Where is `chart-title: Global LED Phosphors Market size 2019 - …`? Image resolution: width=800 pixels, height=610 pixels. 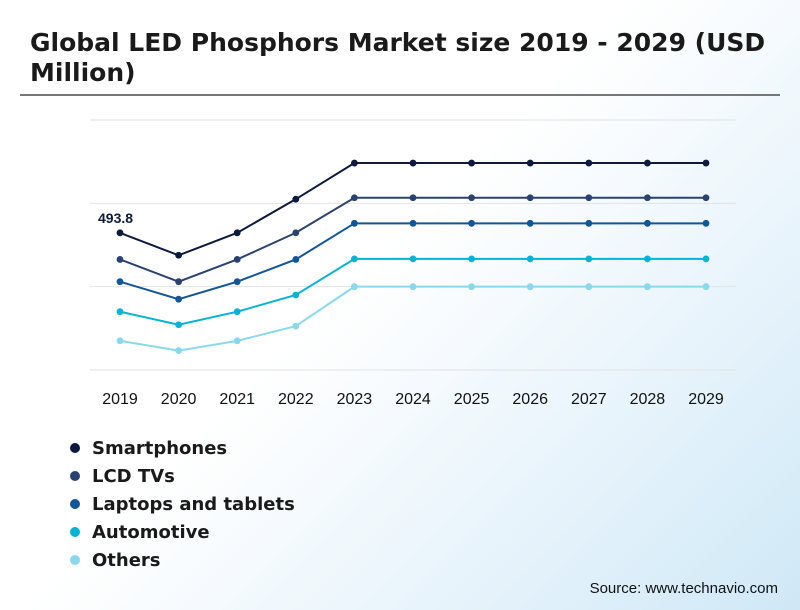 chart-title: Global LED Phosphors Market size 2019 - … is located at coordinates (398, 57).